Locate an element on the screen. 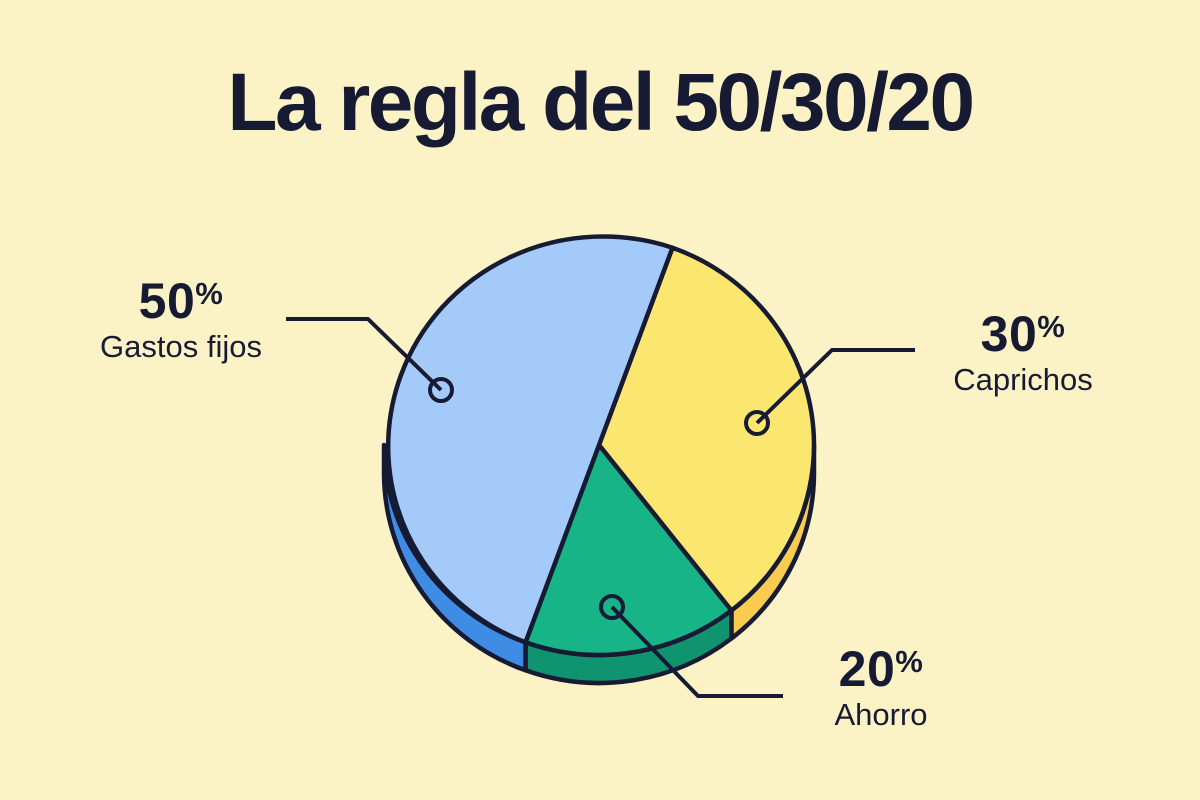 Image resolution: width=1200 pixels, height=800 pixels. callout-marker-caprichos is located at coordinates (757, 423).